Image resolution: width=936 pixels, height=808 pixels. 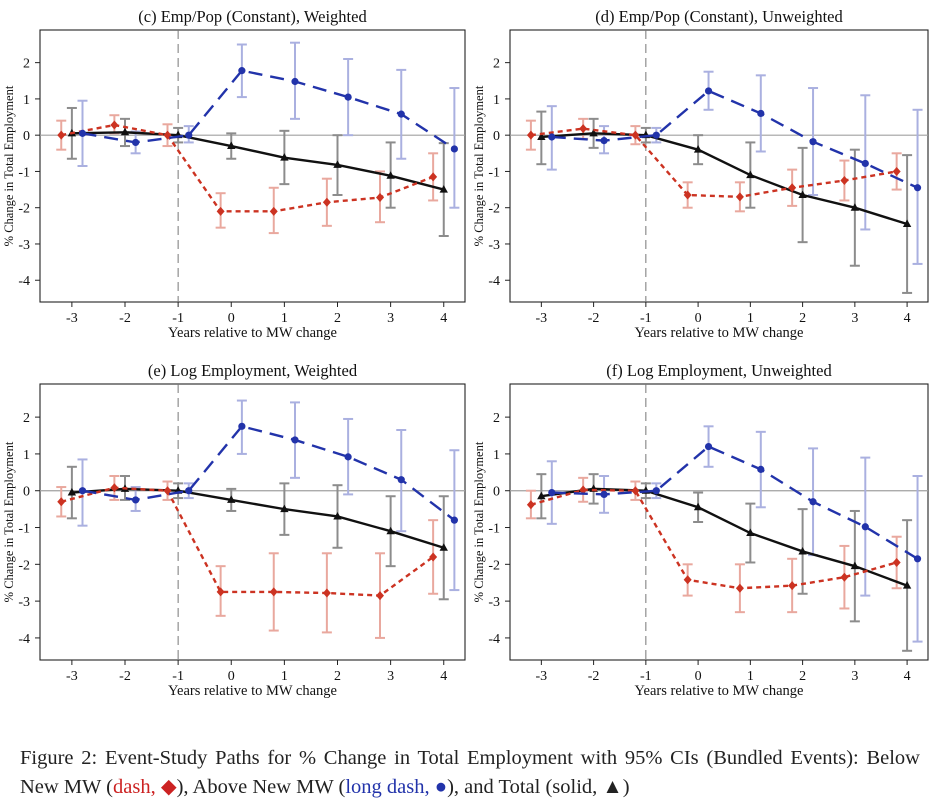 What do you see at coordinates (496, 418) in the screenshot?
I see `y-tick-label: 2` at bounding box center [496, 418].